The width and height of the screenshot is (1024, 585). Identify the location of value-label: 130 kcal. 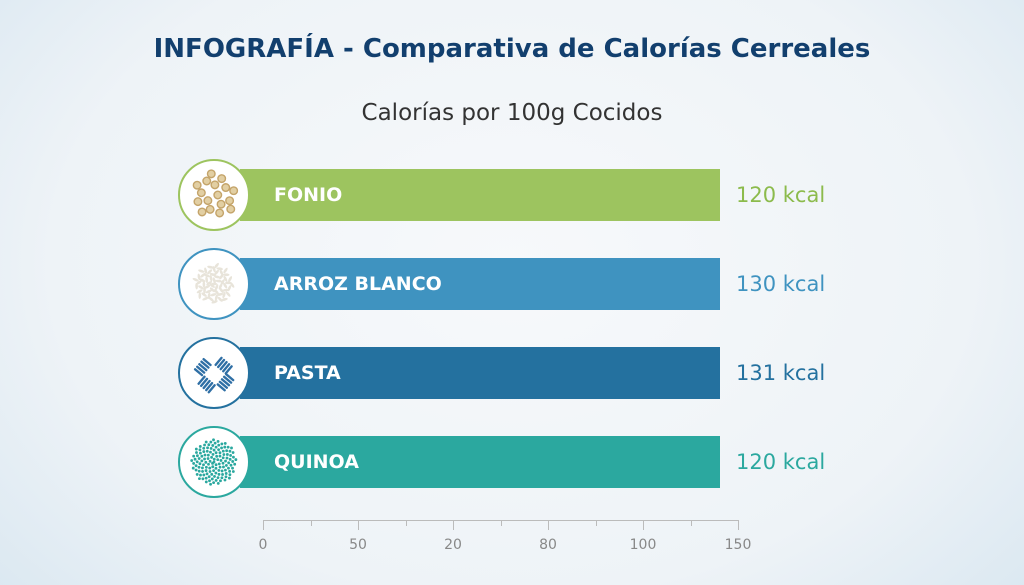
(781, 284).